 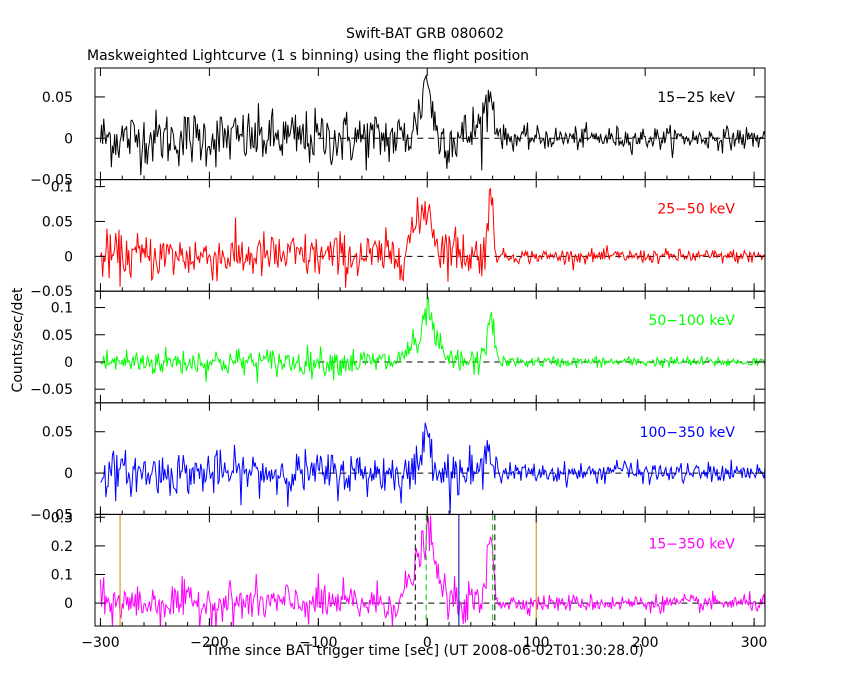 What do you see at coordinates (425, 34) in the screenshot?
I see `chart-title: Swift-BAT GRB 080602` at bounding box center [425, 34].